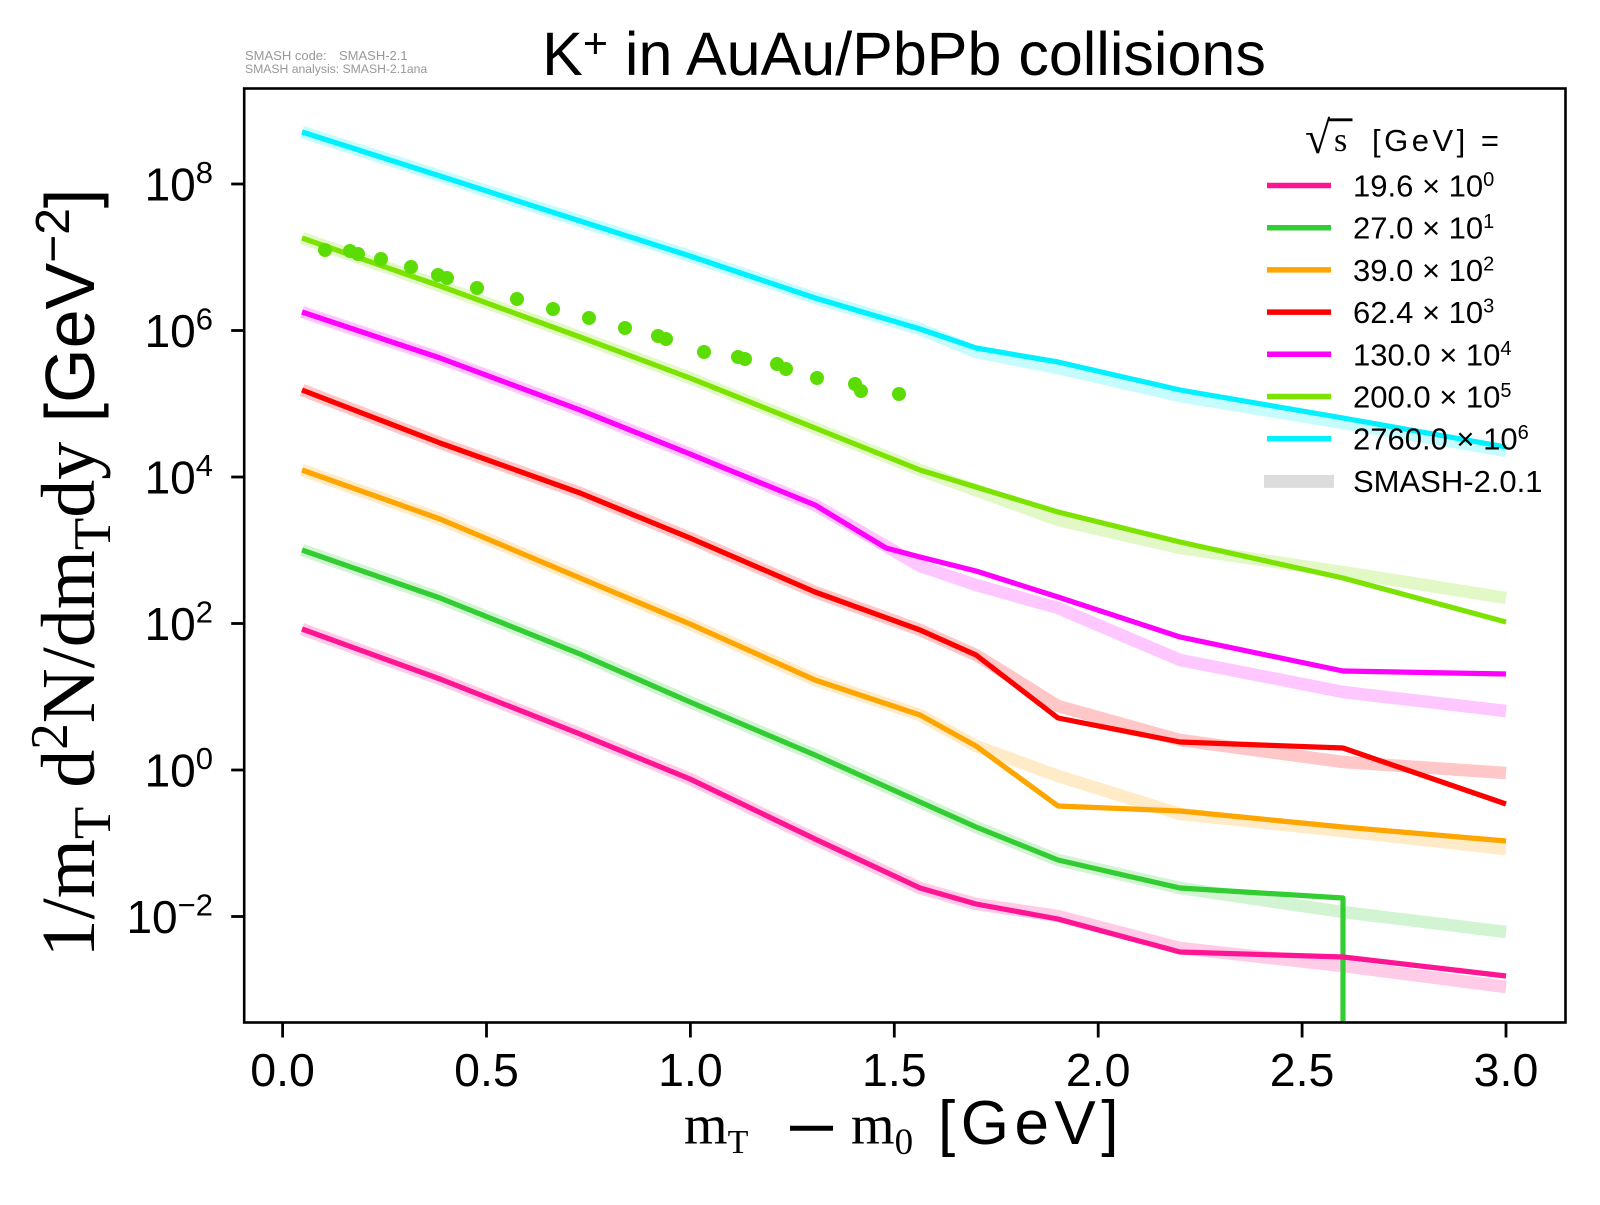  Describe the element at coordinates (1432, 354) in the screenshot. I see `svg-text: 130.0 × 104` at that location.